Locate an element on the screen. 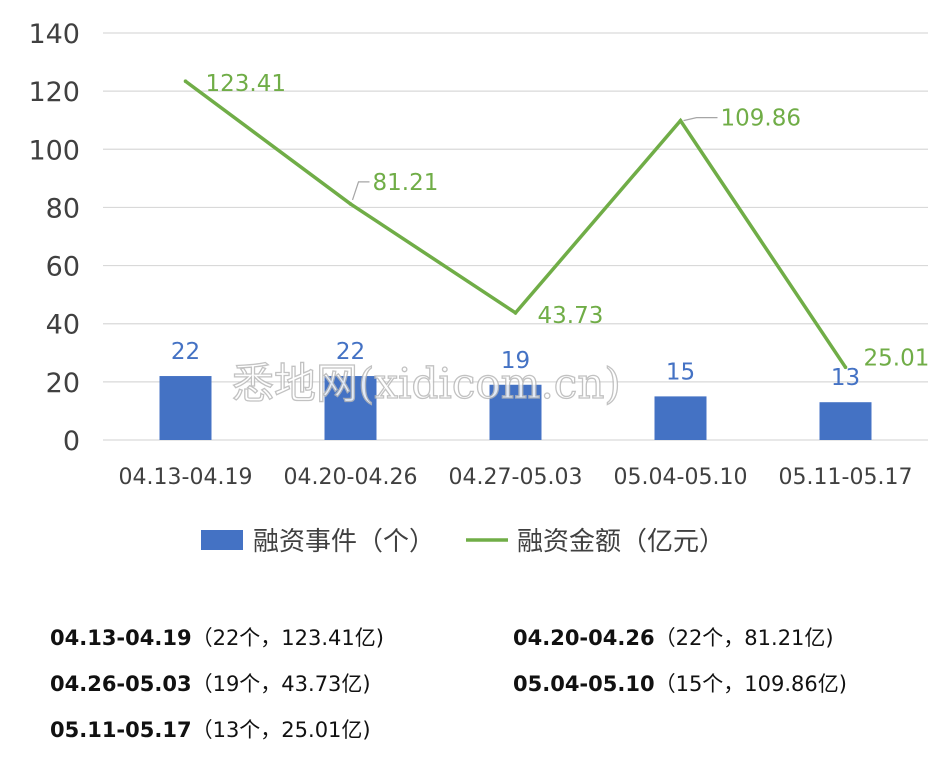  y-tick-label: 20 is located at coordinates (63, 383).